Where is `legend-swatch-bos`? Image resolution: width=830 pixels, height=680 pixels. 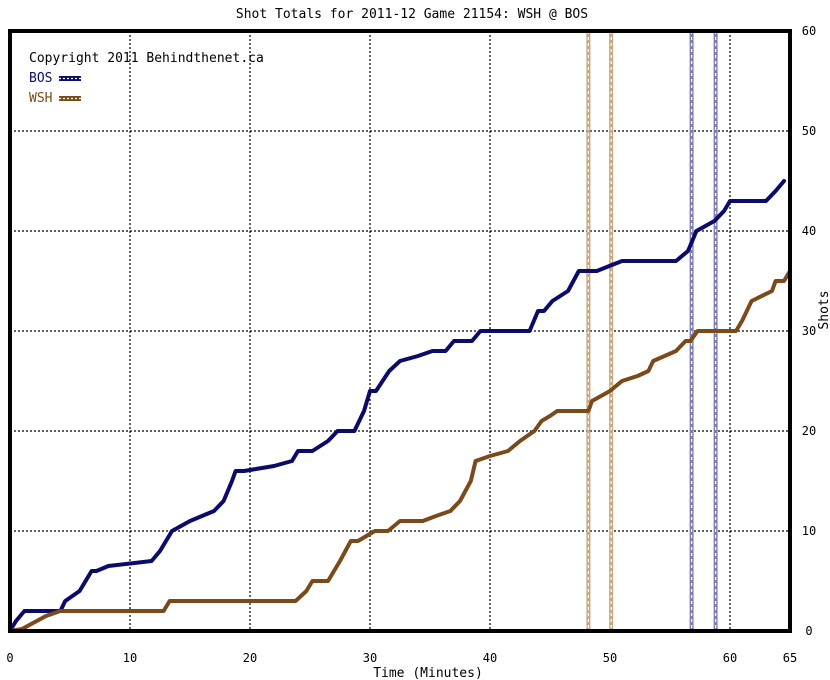
legend-swatch-bos is located at coordinates (70, 78).